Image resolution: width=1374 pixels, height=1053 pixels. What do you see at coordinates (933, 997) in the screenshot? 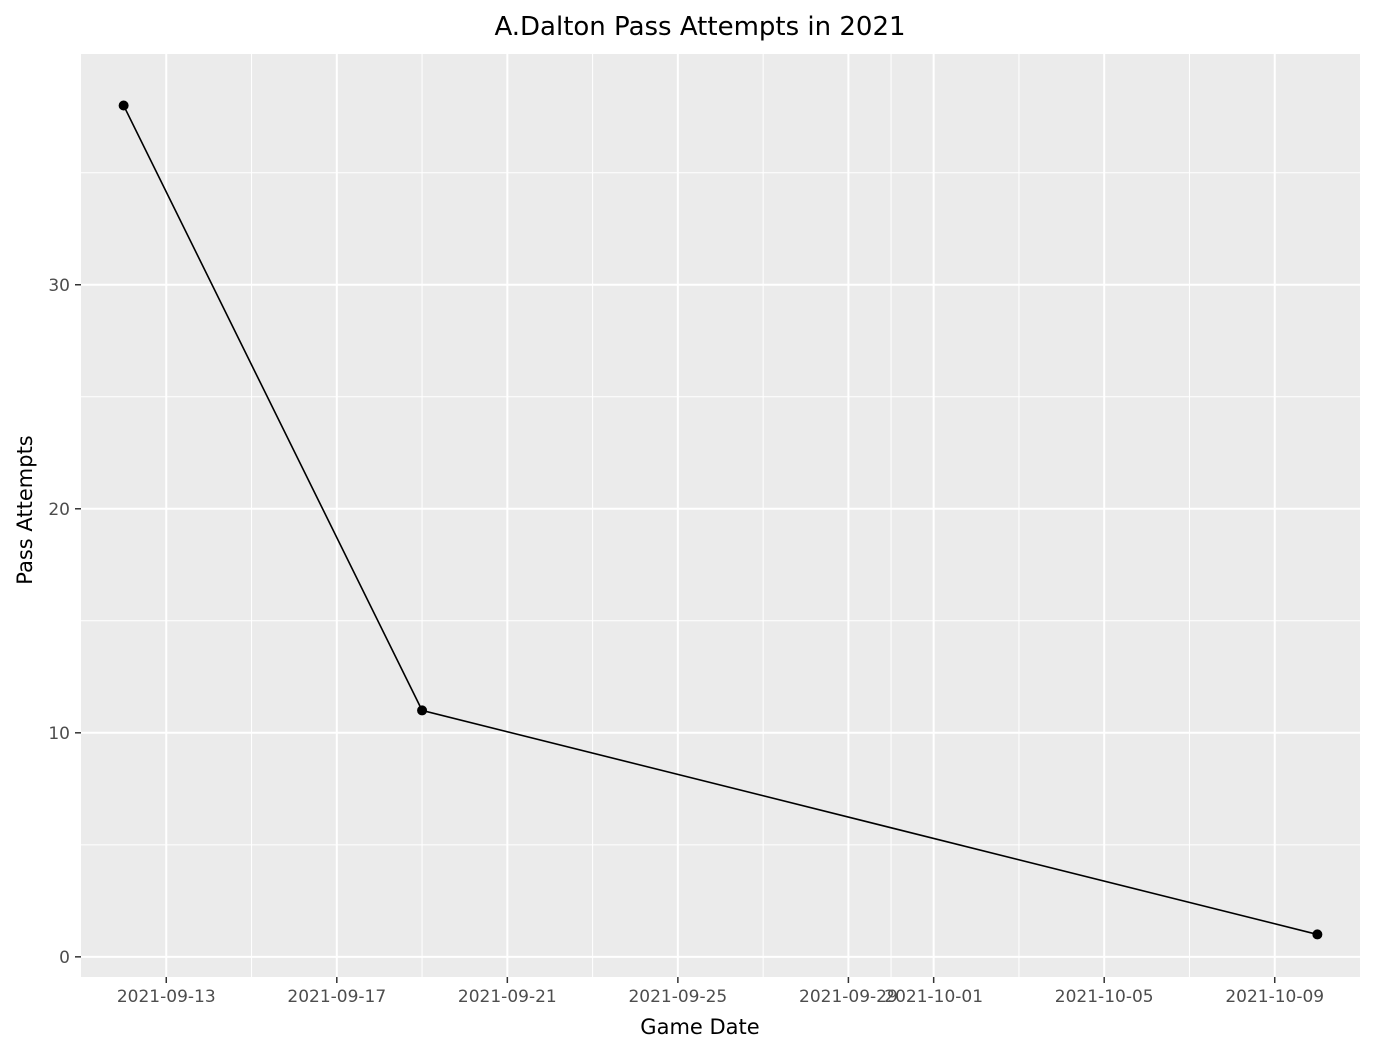
I see `x-tick-label: 2021-10-01` at bounding box center [933, 997].